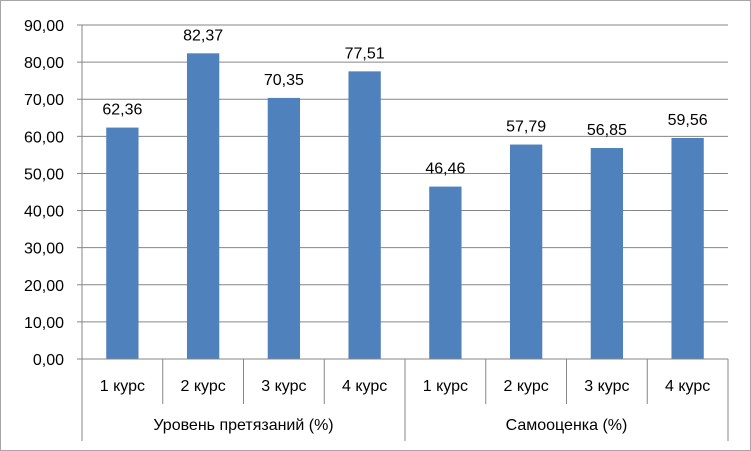  What do you see at coordinates (48, 360) in the screenshot?
I see `y-tick-label: 0,00` at bounding box center [48, 360].